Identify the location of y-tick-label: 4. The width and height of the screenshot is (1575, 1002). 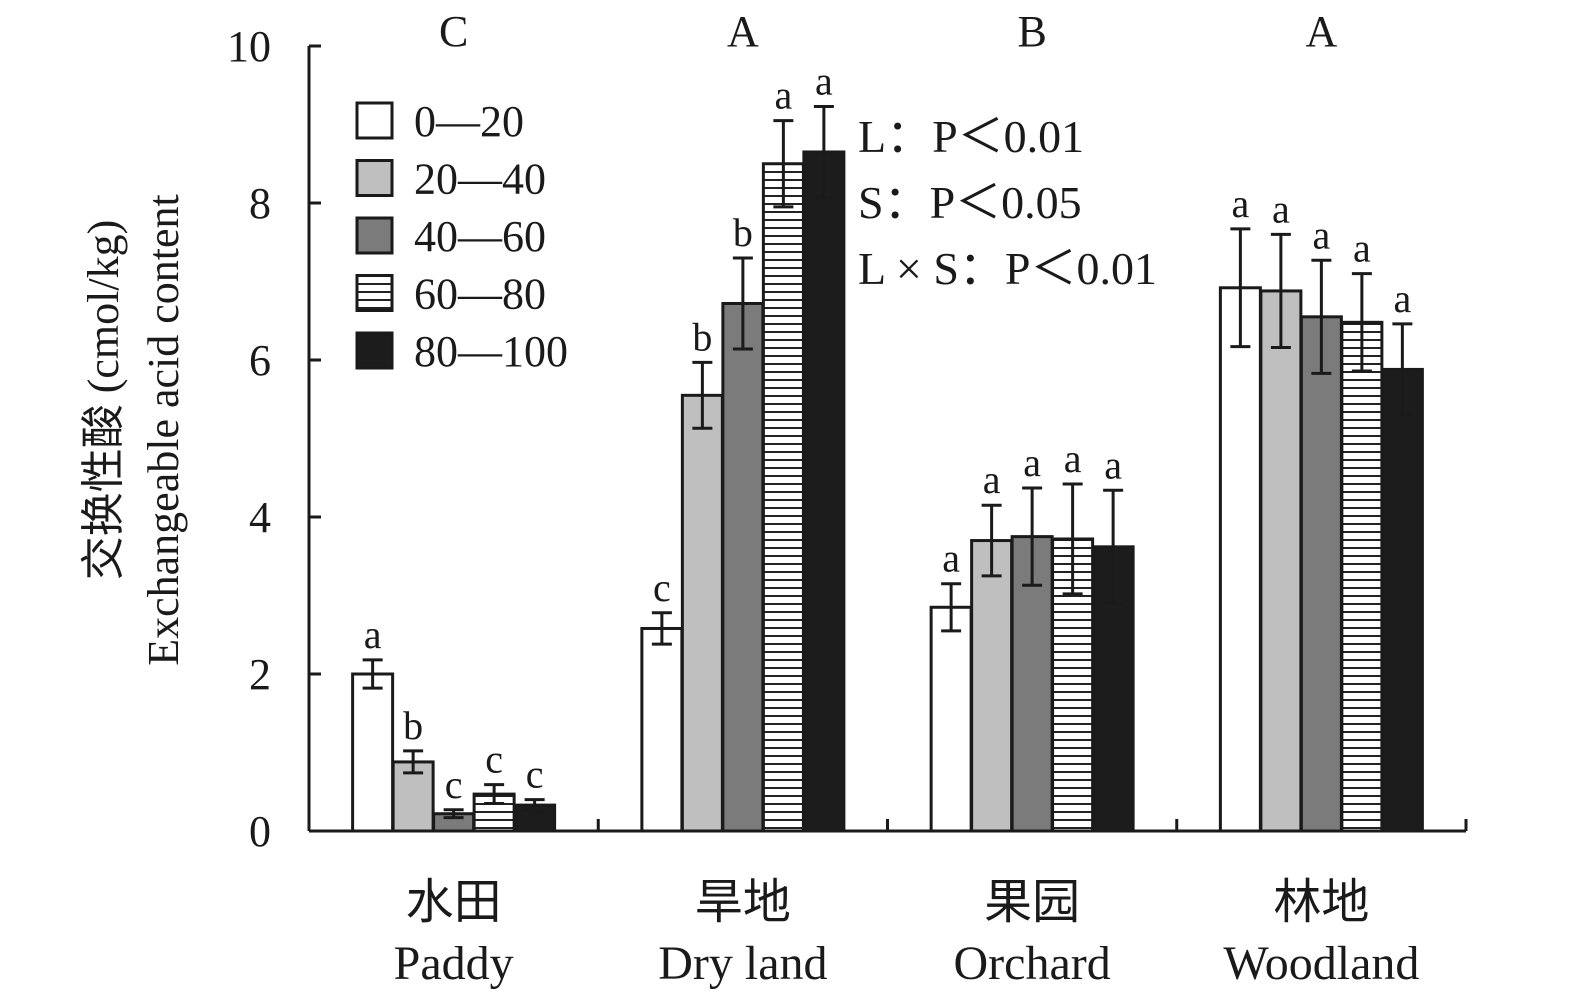
(260, 517).